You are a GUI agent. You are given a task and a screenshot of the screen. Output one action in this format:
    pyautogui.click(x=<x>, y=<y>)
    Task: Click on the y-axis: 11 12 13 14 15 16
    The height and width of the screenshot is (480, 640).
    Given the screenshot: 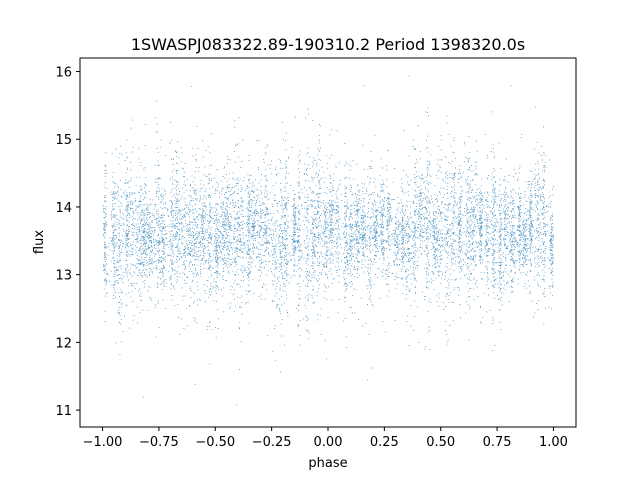 What is the action you would take?
    pyautogui.click(x=67, y=242)
    